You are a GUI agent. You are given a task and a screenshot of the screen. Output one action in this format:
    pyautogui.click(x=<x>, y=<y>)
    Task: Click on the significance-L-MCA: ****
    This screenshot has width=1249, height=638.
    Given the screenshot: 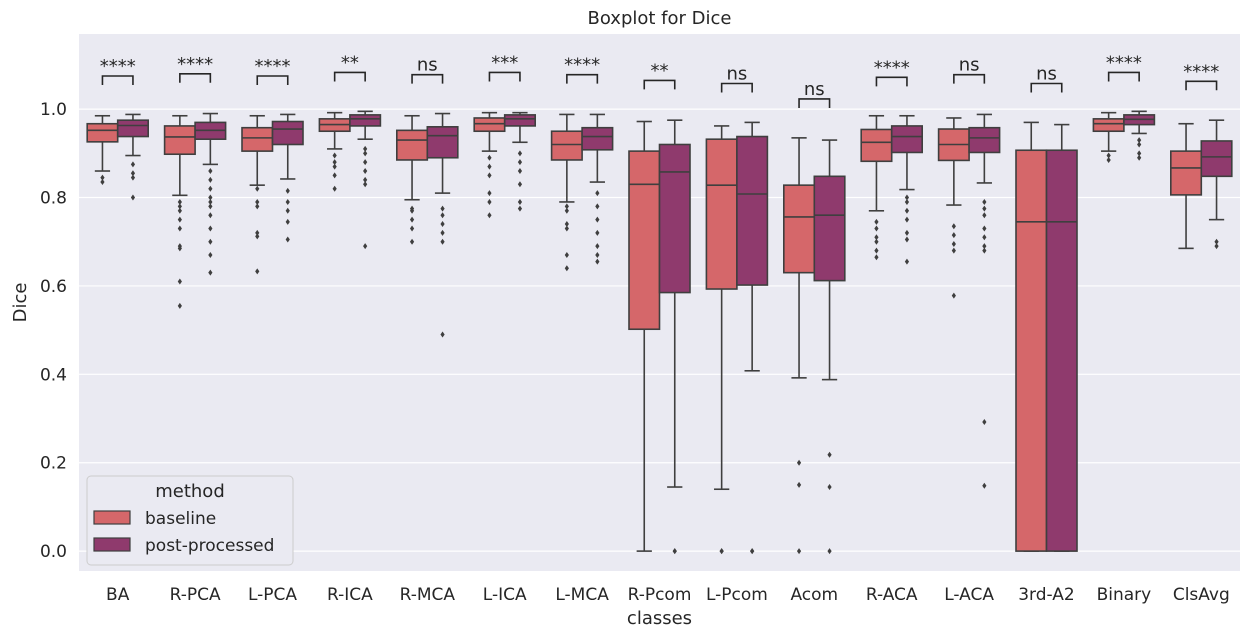 What is the action you would take?
    pyautogui.click(x=582, y=69)
    